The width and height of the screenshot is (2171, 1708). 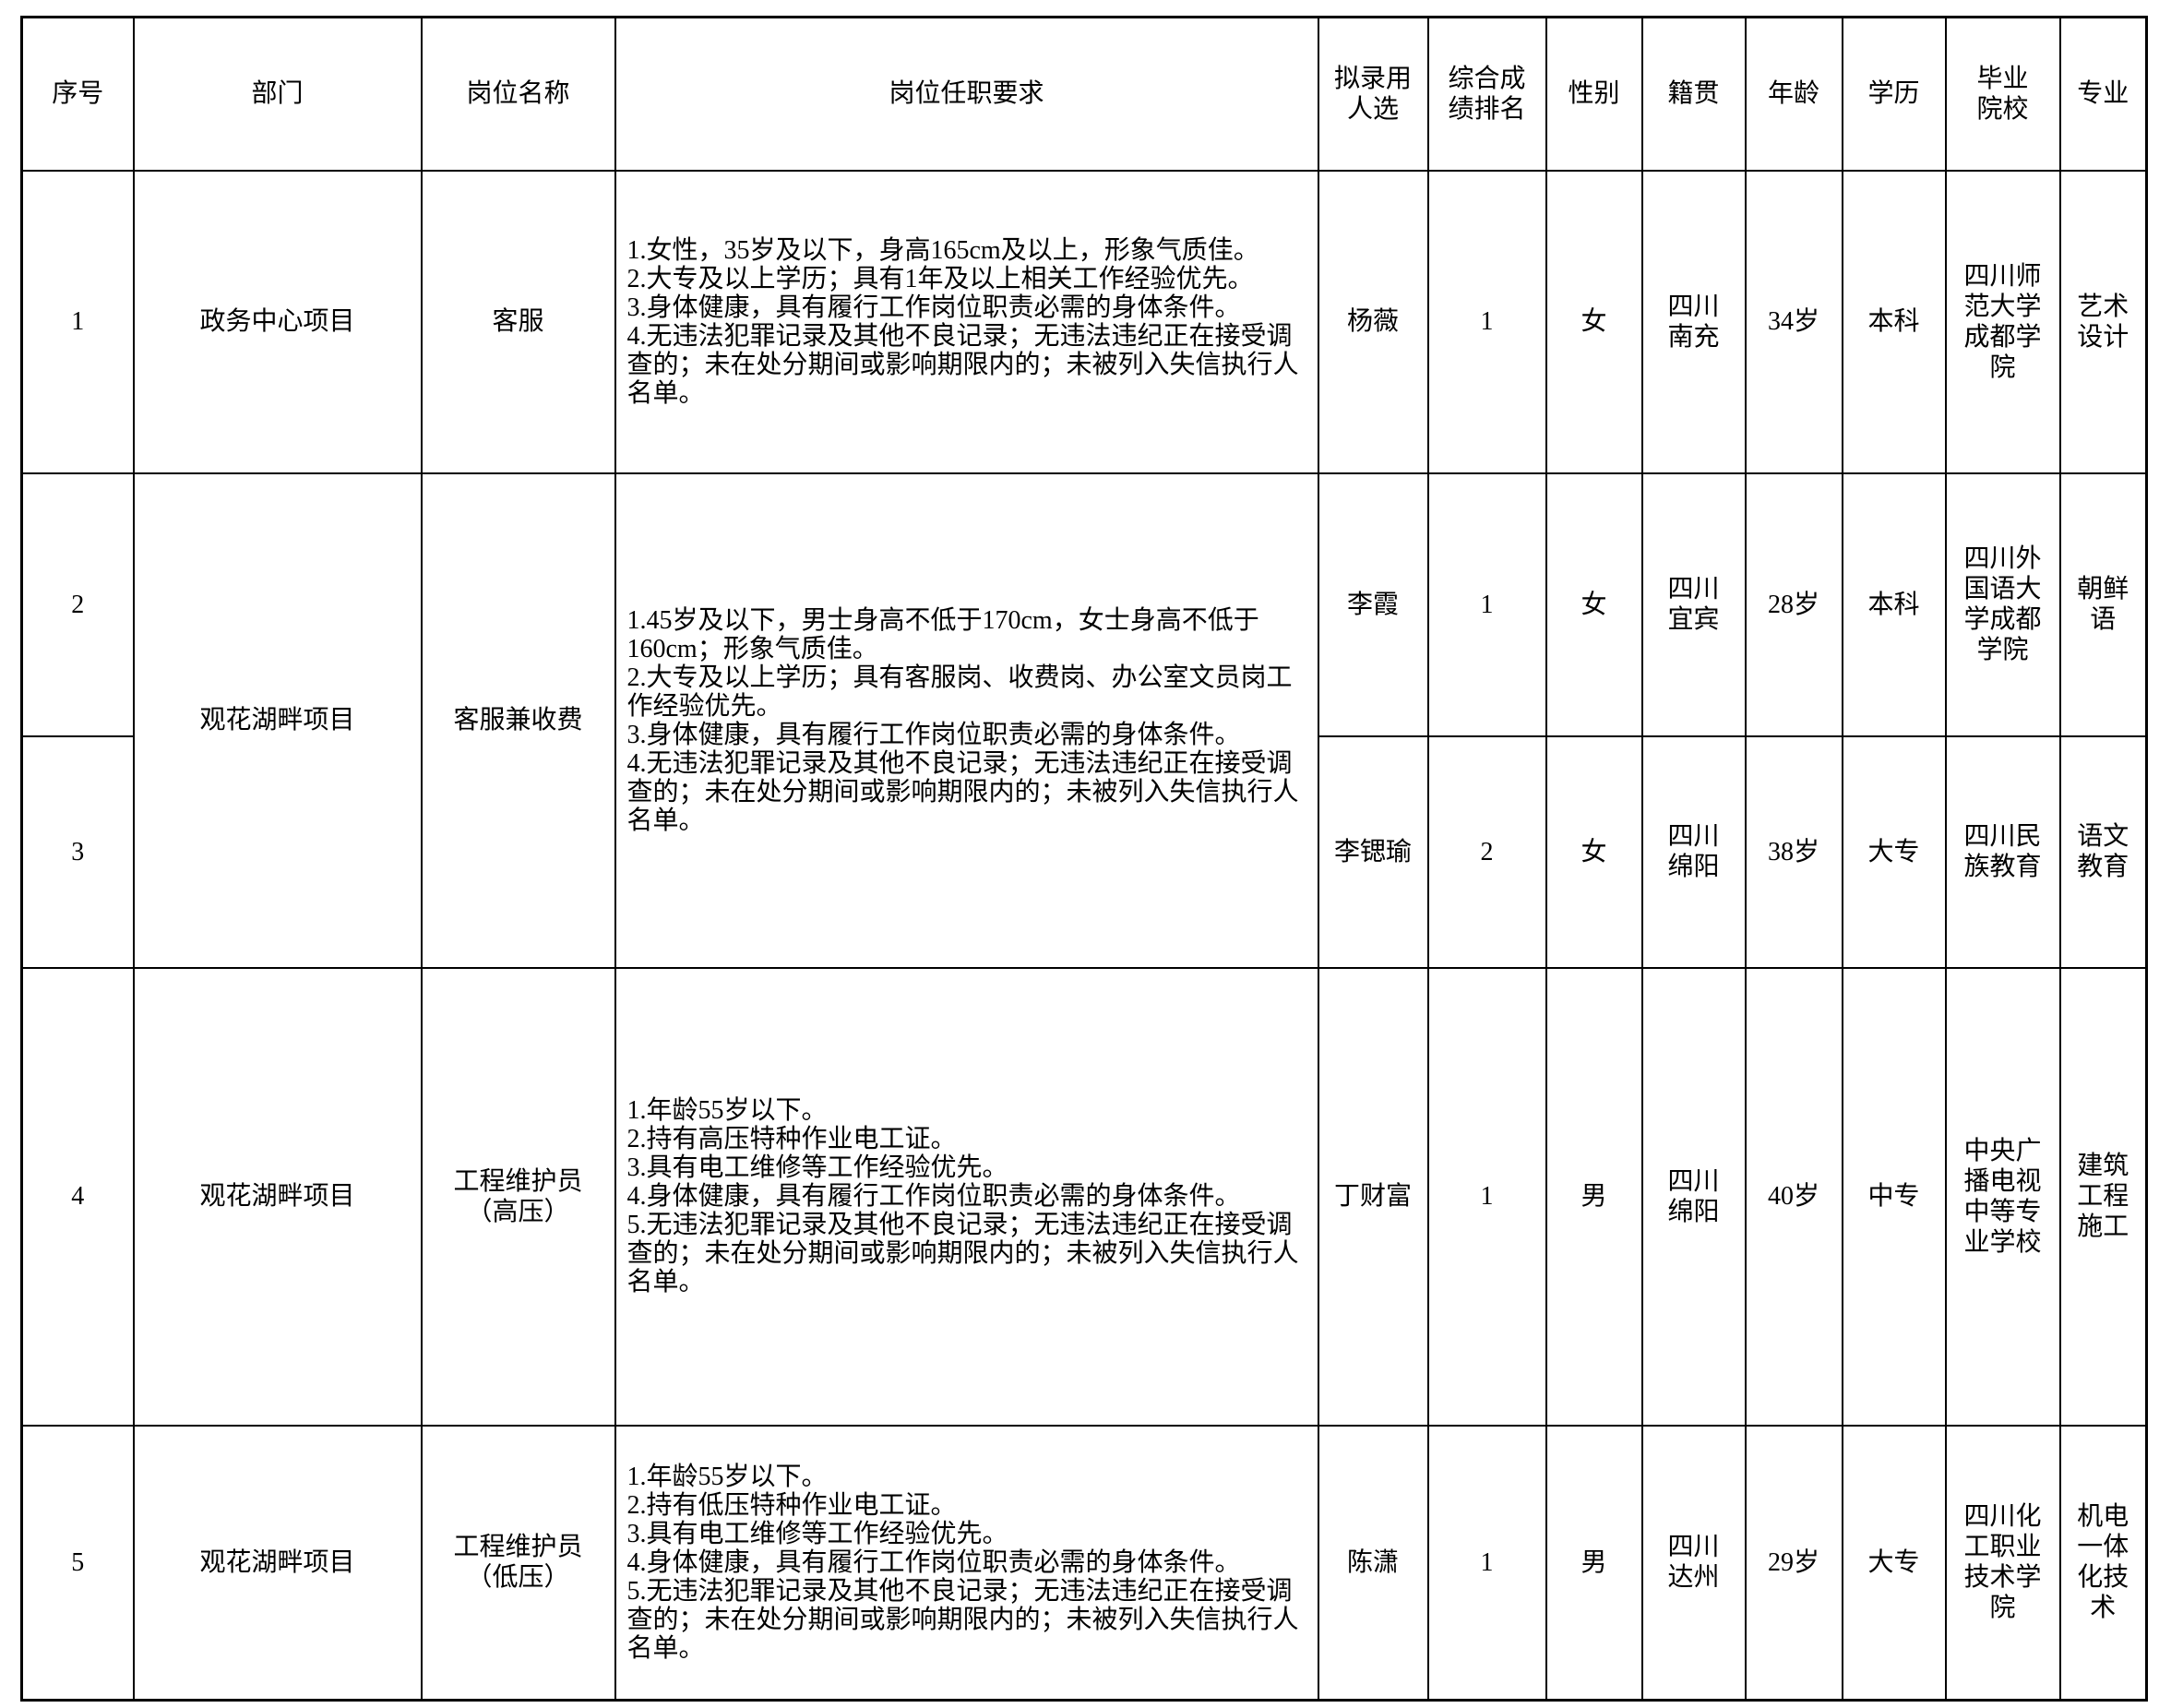 What do you see at coordinates (518, 1563) in the screenshot?
I see `cell-post-name: 工程维护员 （低压）` at bounding box center [518, 1563].